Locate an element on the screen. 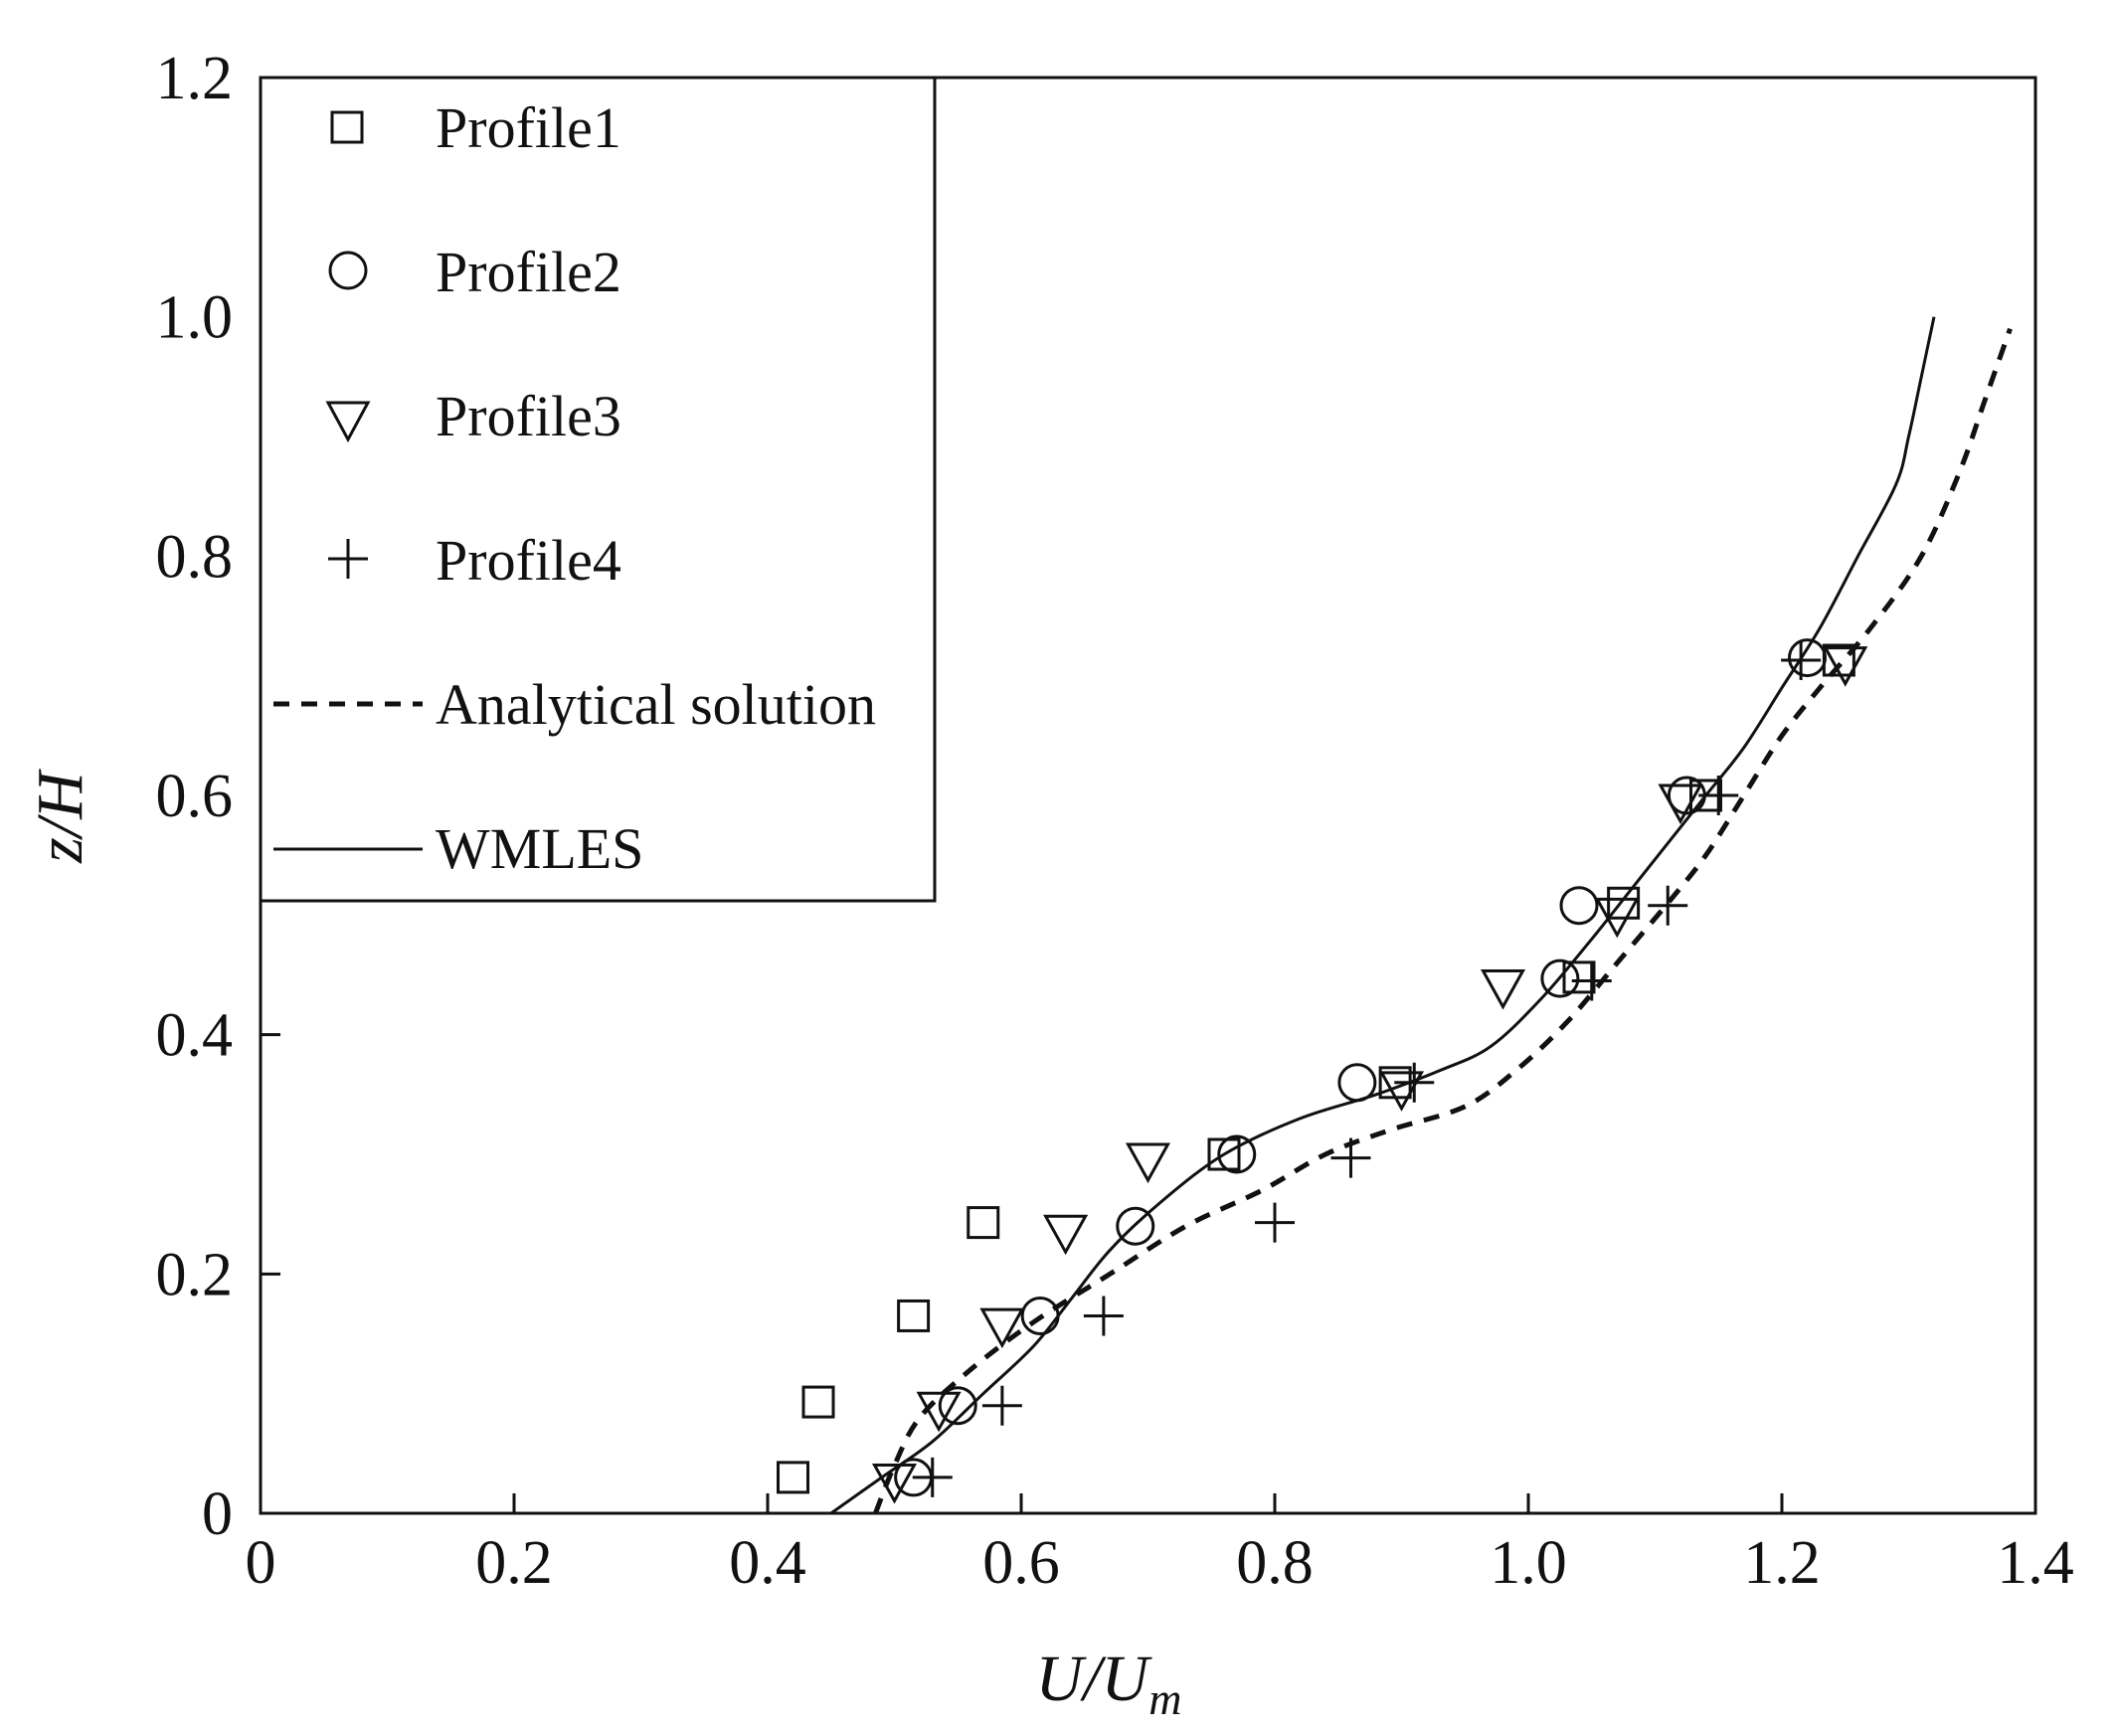  square-marker-icon is located at coordinates (347, 127).